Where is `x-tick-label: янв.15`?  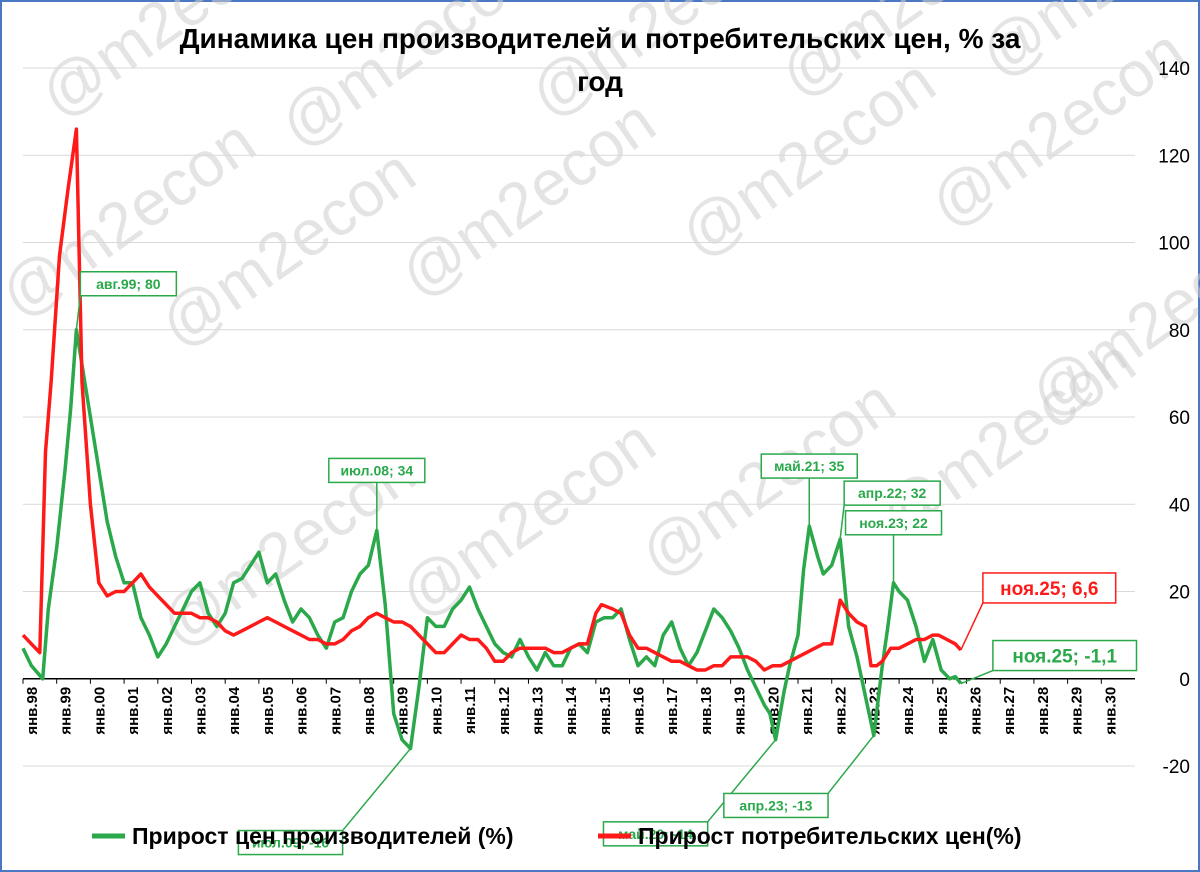 x-tick-label: янв.15 is located at coordinates (605, 711).